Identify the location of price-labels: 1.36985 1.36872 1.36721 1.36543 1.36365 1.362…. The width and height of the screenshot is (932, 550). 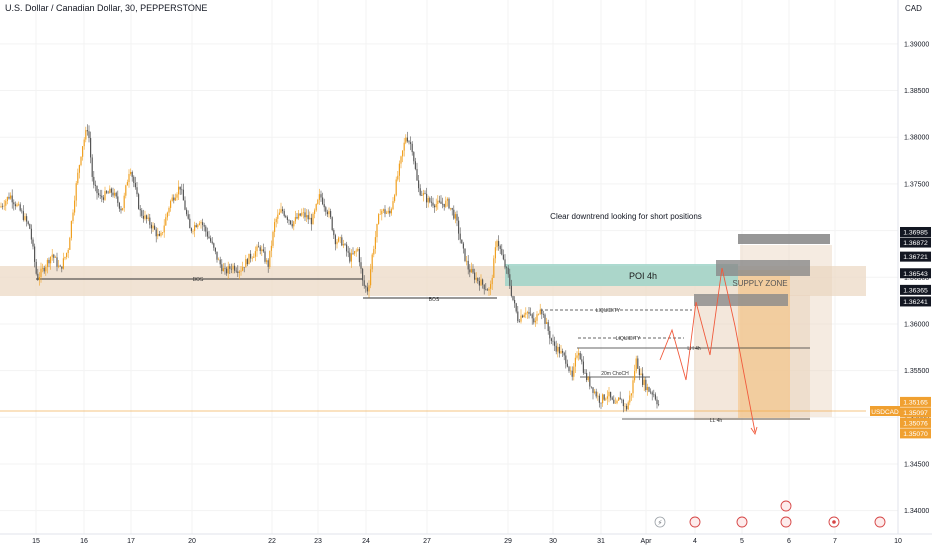
(915, 332).